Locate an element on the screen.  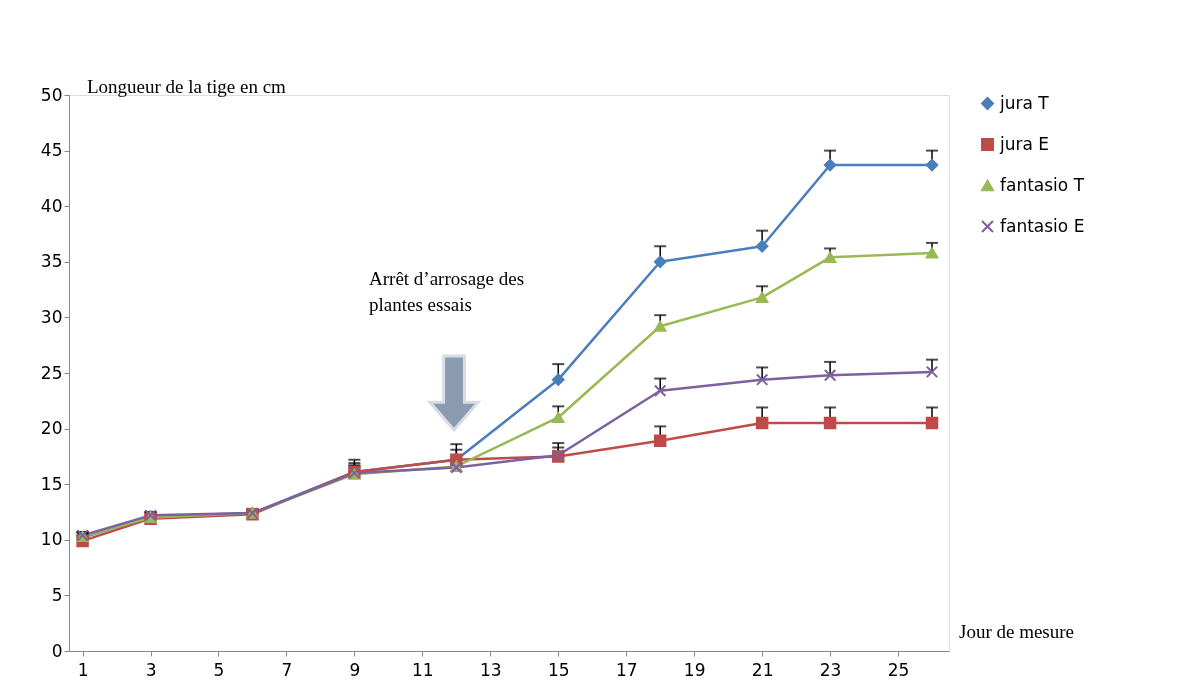
y-tick-label: 25 is located at coordinates (51, 372).